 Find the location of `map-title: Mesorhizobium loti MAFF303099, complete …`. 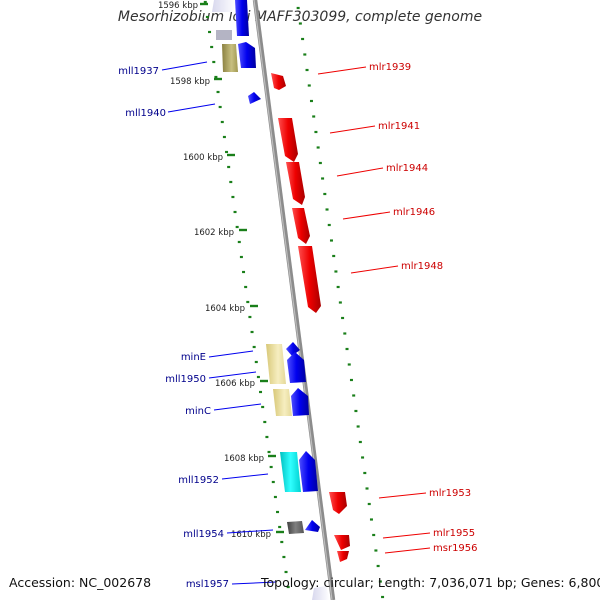

map-title: Mesorhizobium loti MAFF303099, complete … is located at coordinates (300, 17).